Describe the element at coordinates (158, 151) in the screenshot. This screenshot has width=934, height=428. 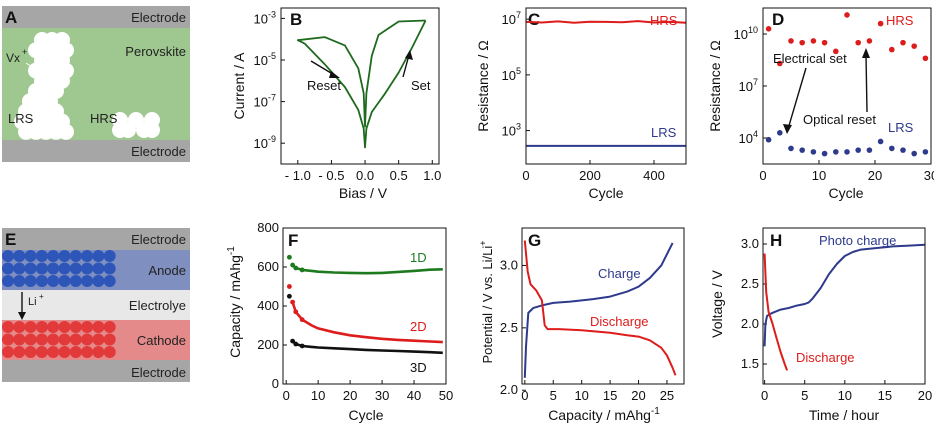
I see `panel-a-bottom-label: Electrode` at that location.